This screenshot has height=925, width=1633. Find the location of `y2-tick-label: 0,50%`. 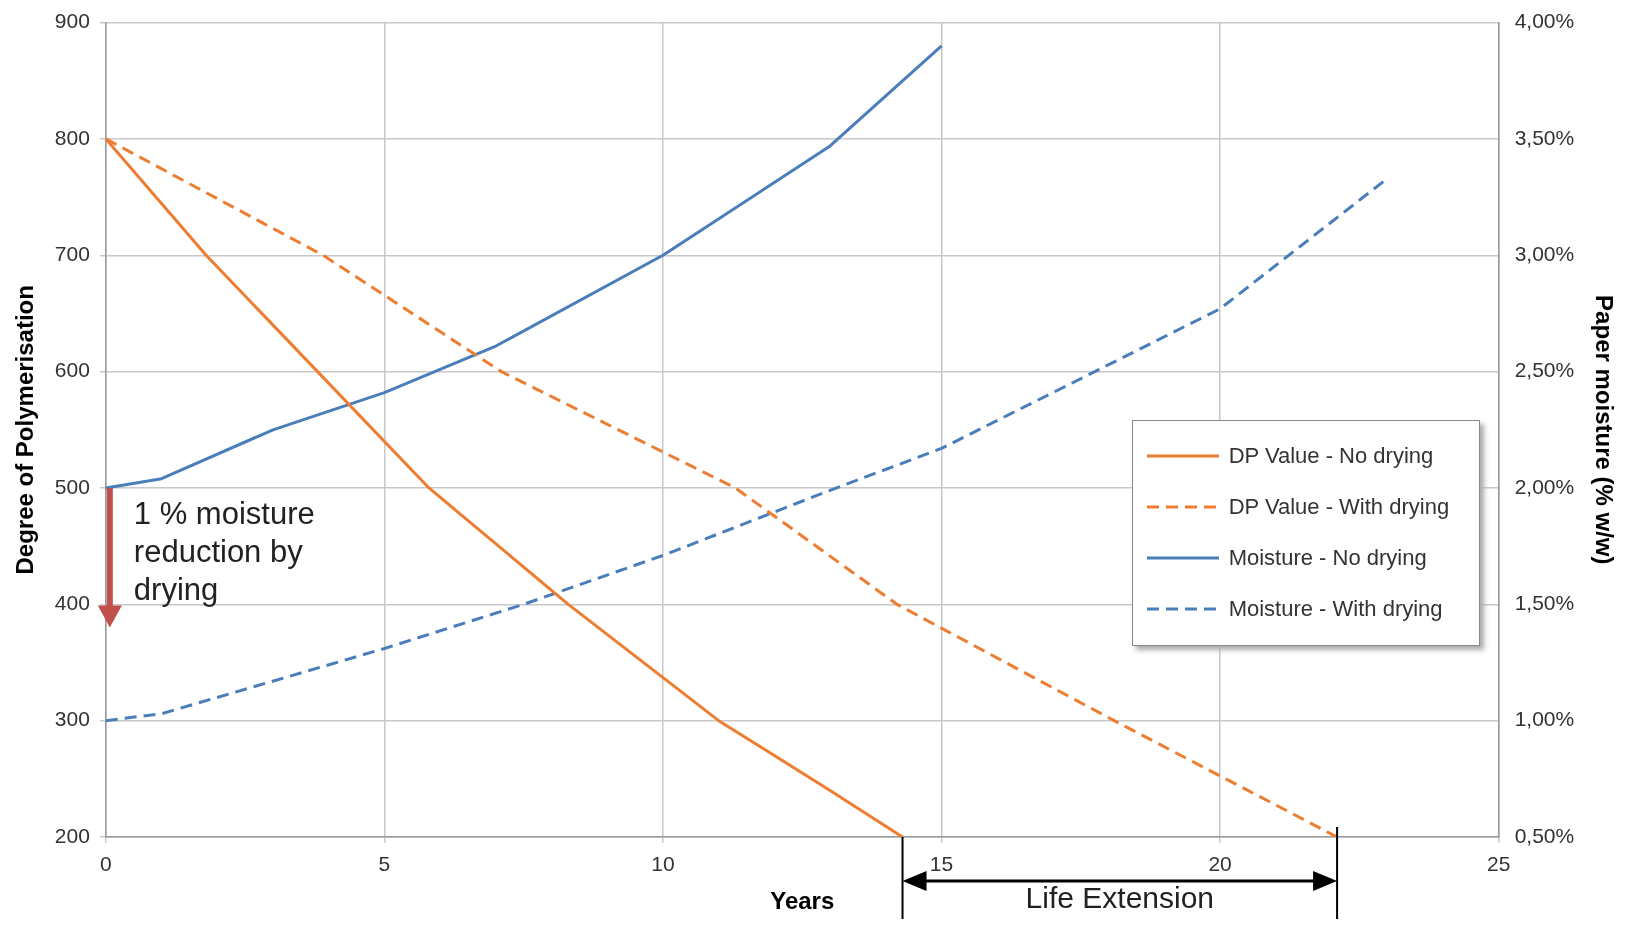

y2-tick-label: 0,50% is located at coordinates (1544, 835).